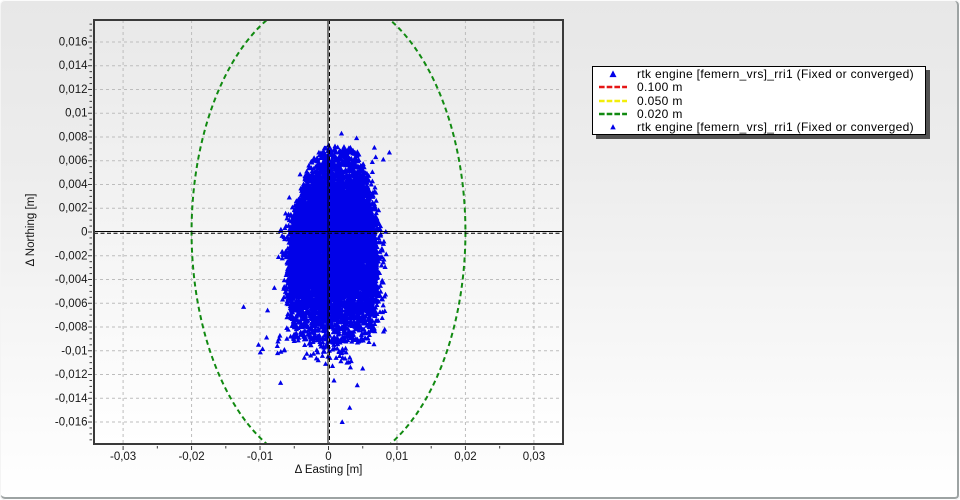  Describe the element at coordinates (73, 90) in the screenshot. I see `y-tick-label: 0,012` at that location.